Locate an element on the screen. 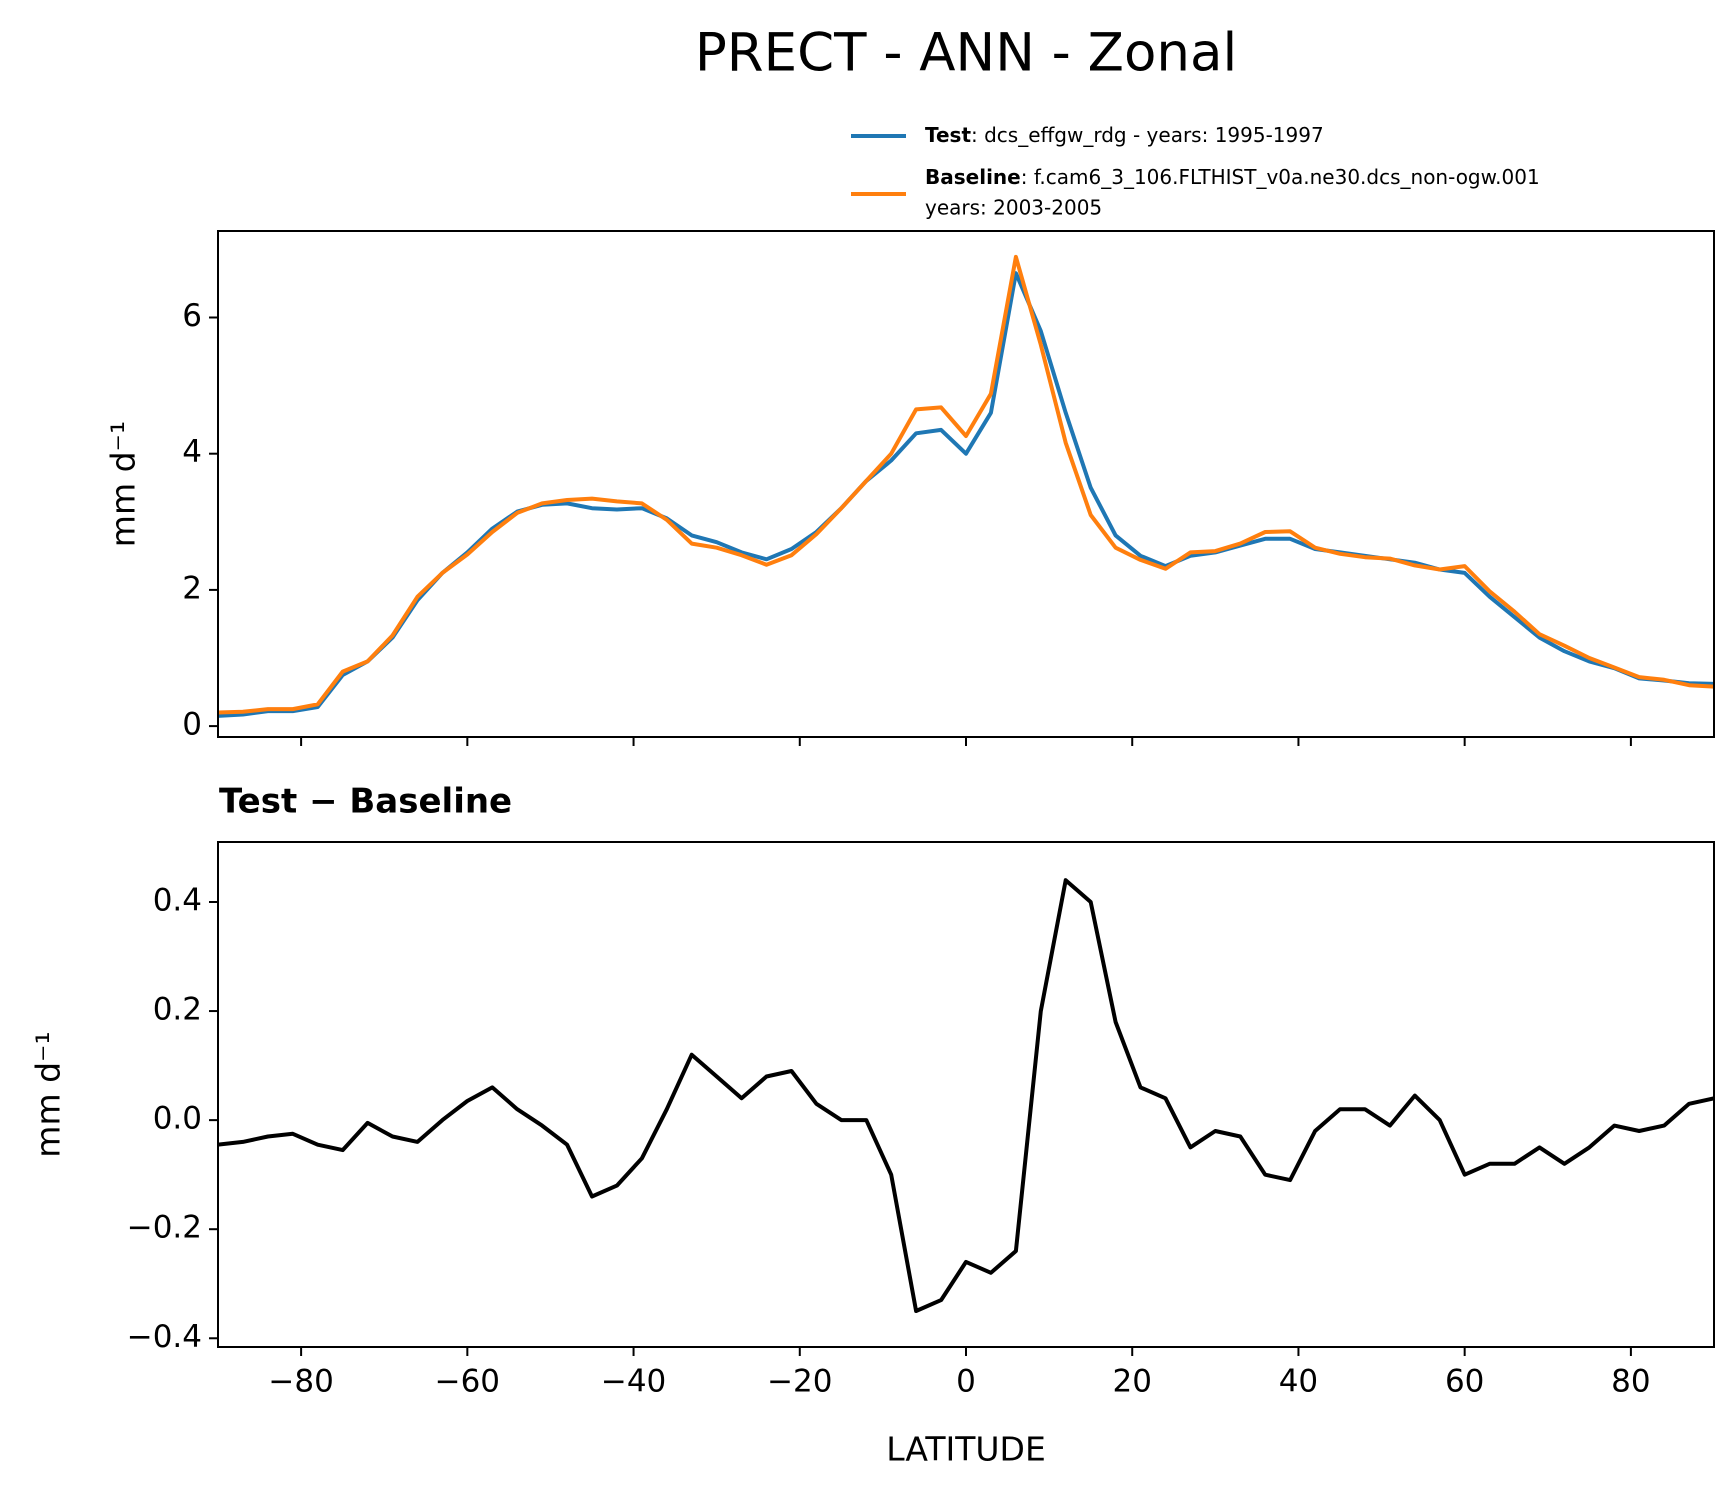 The image size is (1735, 1496). legend-name: Baseline is located at coordinates (973, 177).